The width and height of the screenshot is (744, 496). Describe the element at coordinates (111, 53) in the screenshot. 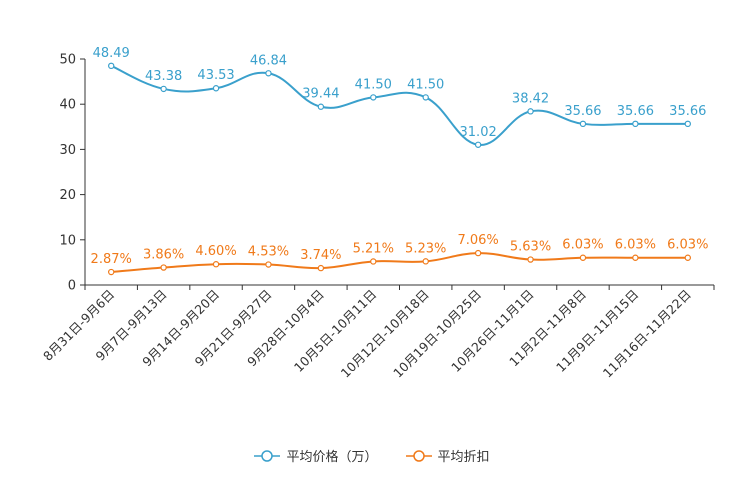

I see `data-label: 48.49` at that location.